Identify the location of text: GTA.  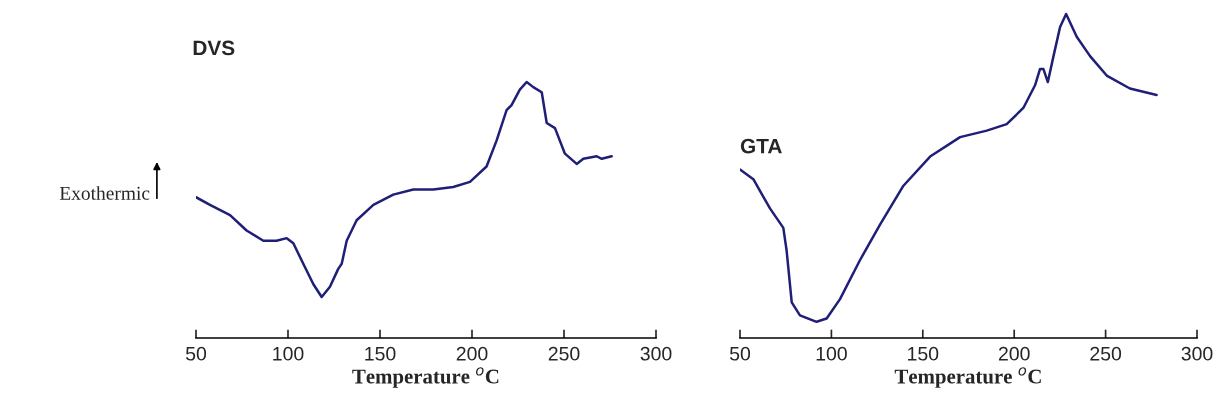
(761, 146).